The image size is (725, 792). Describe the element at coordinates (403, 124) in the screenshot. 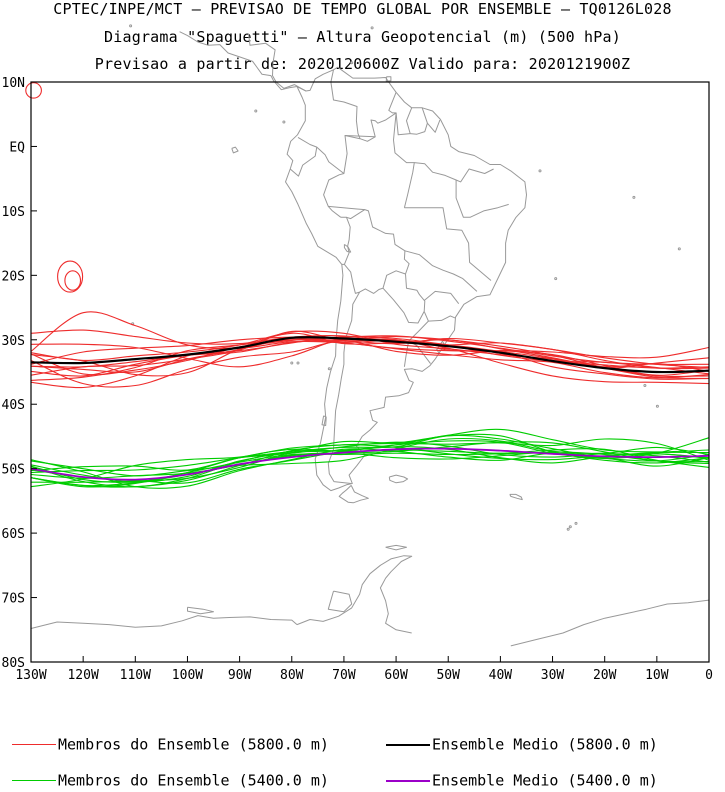

I see `land-border-guyana-brazil` at that location.